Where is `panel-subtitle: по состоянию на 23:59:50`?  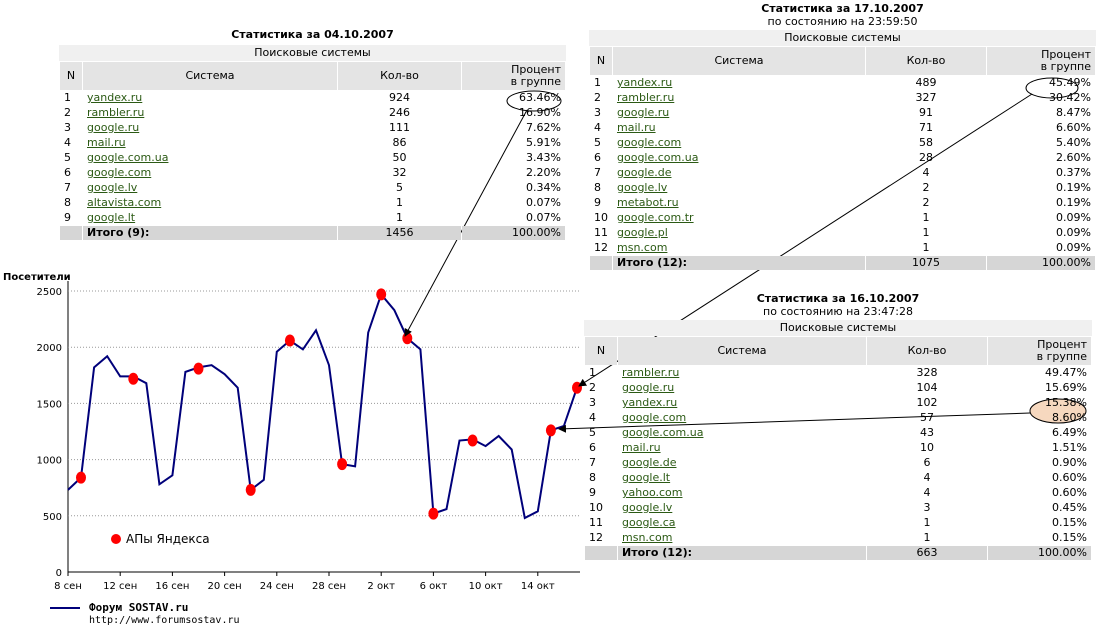
panel-subtitle: по состоянию на 23:59:50 is located at coordinates (842, 21).